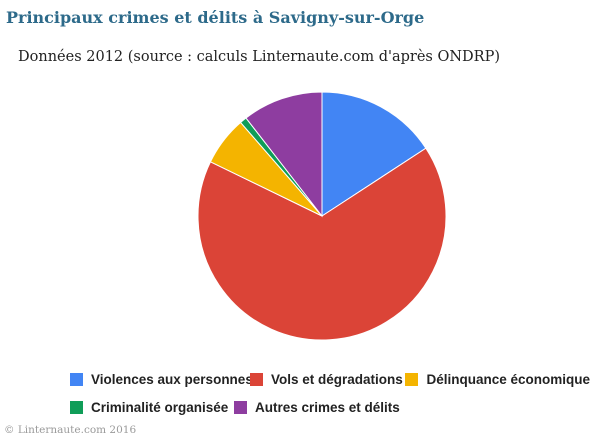 The height and width of the screenshot is (446, 597). I want to click on legend-label: Autres crimes et délits, so click(327, 407).